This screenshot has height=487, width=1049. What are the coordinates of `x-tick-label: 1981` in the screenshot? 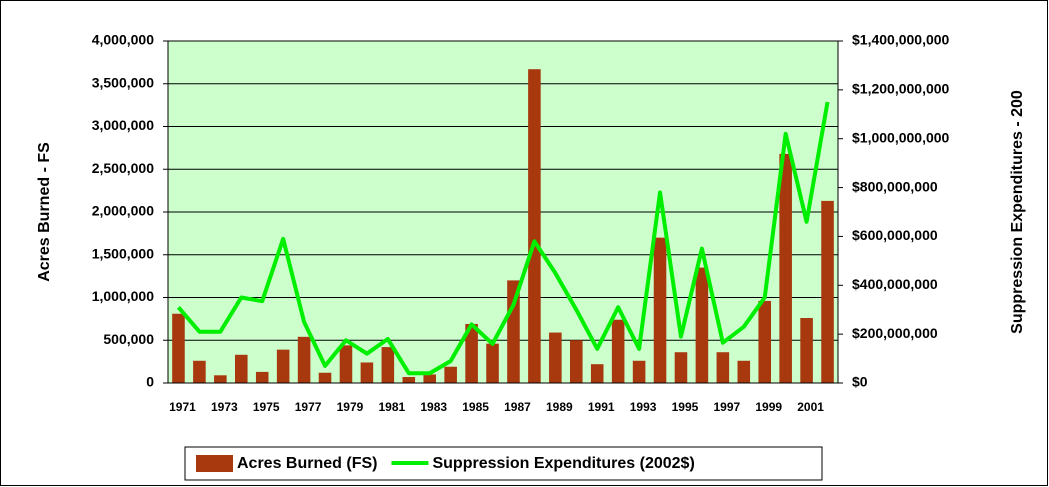 It's located at (391, 407).